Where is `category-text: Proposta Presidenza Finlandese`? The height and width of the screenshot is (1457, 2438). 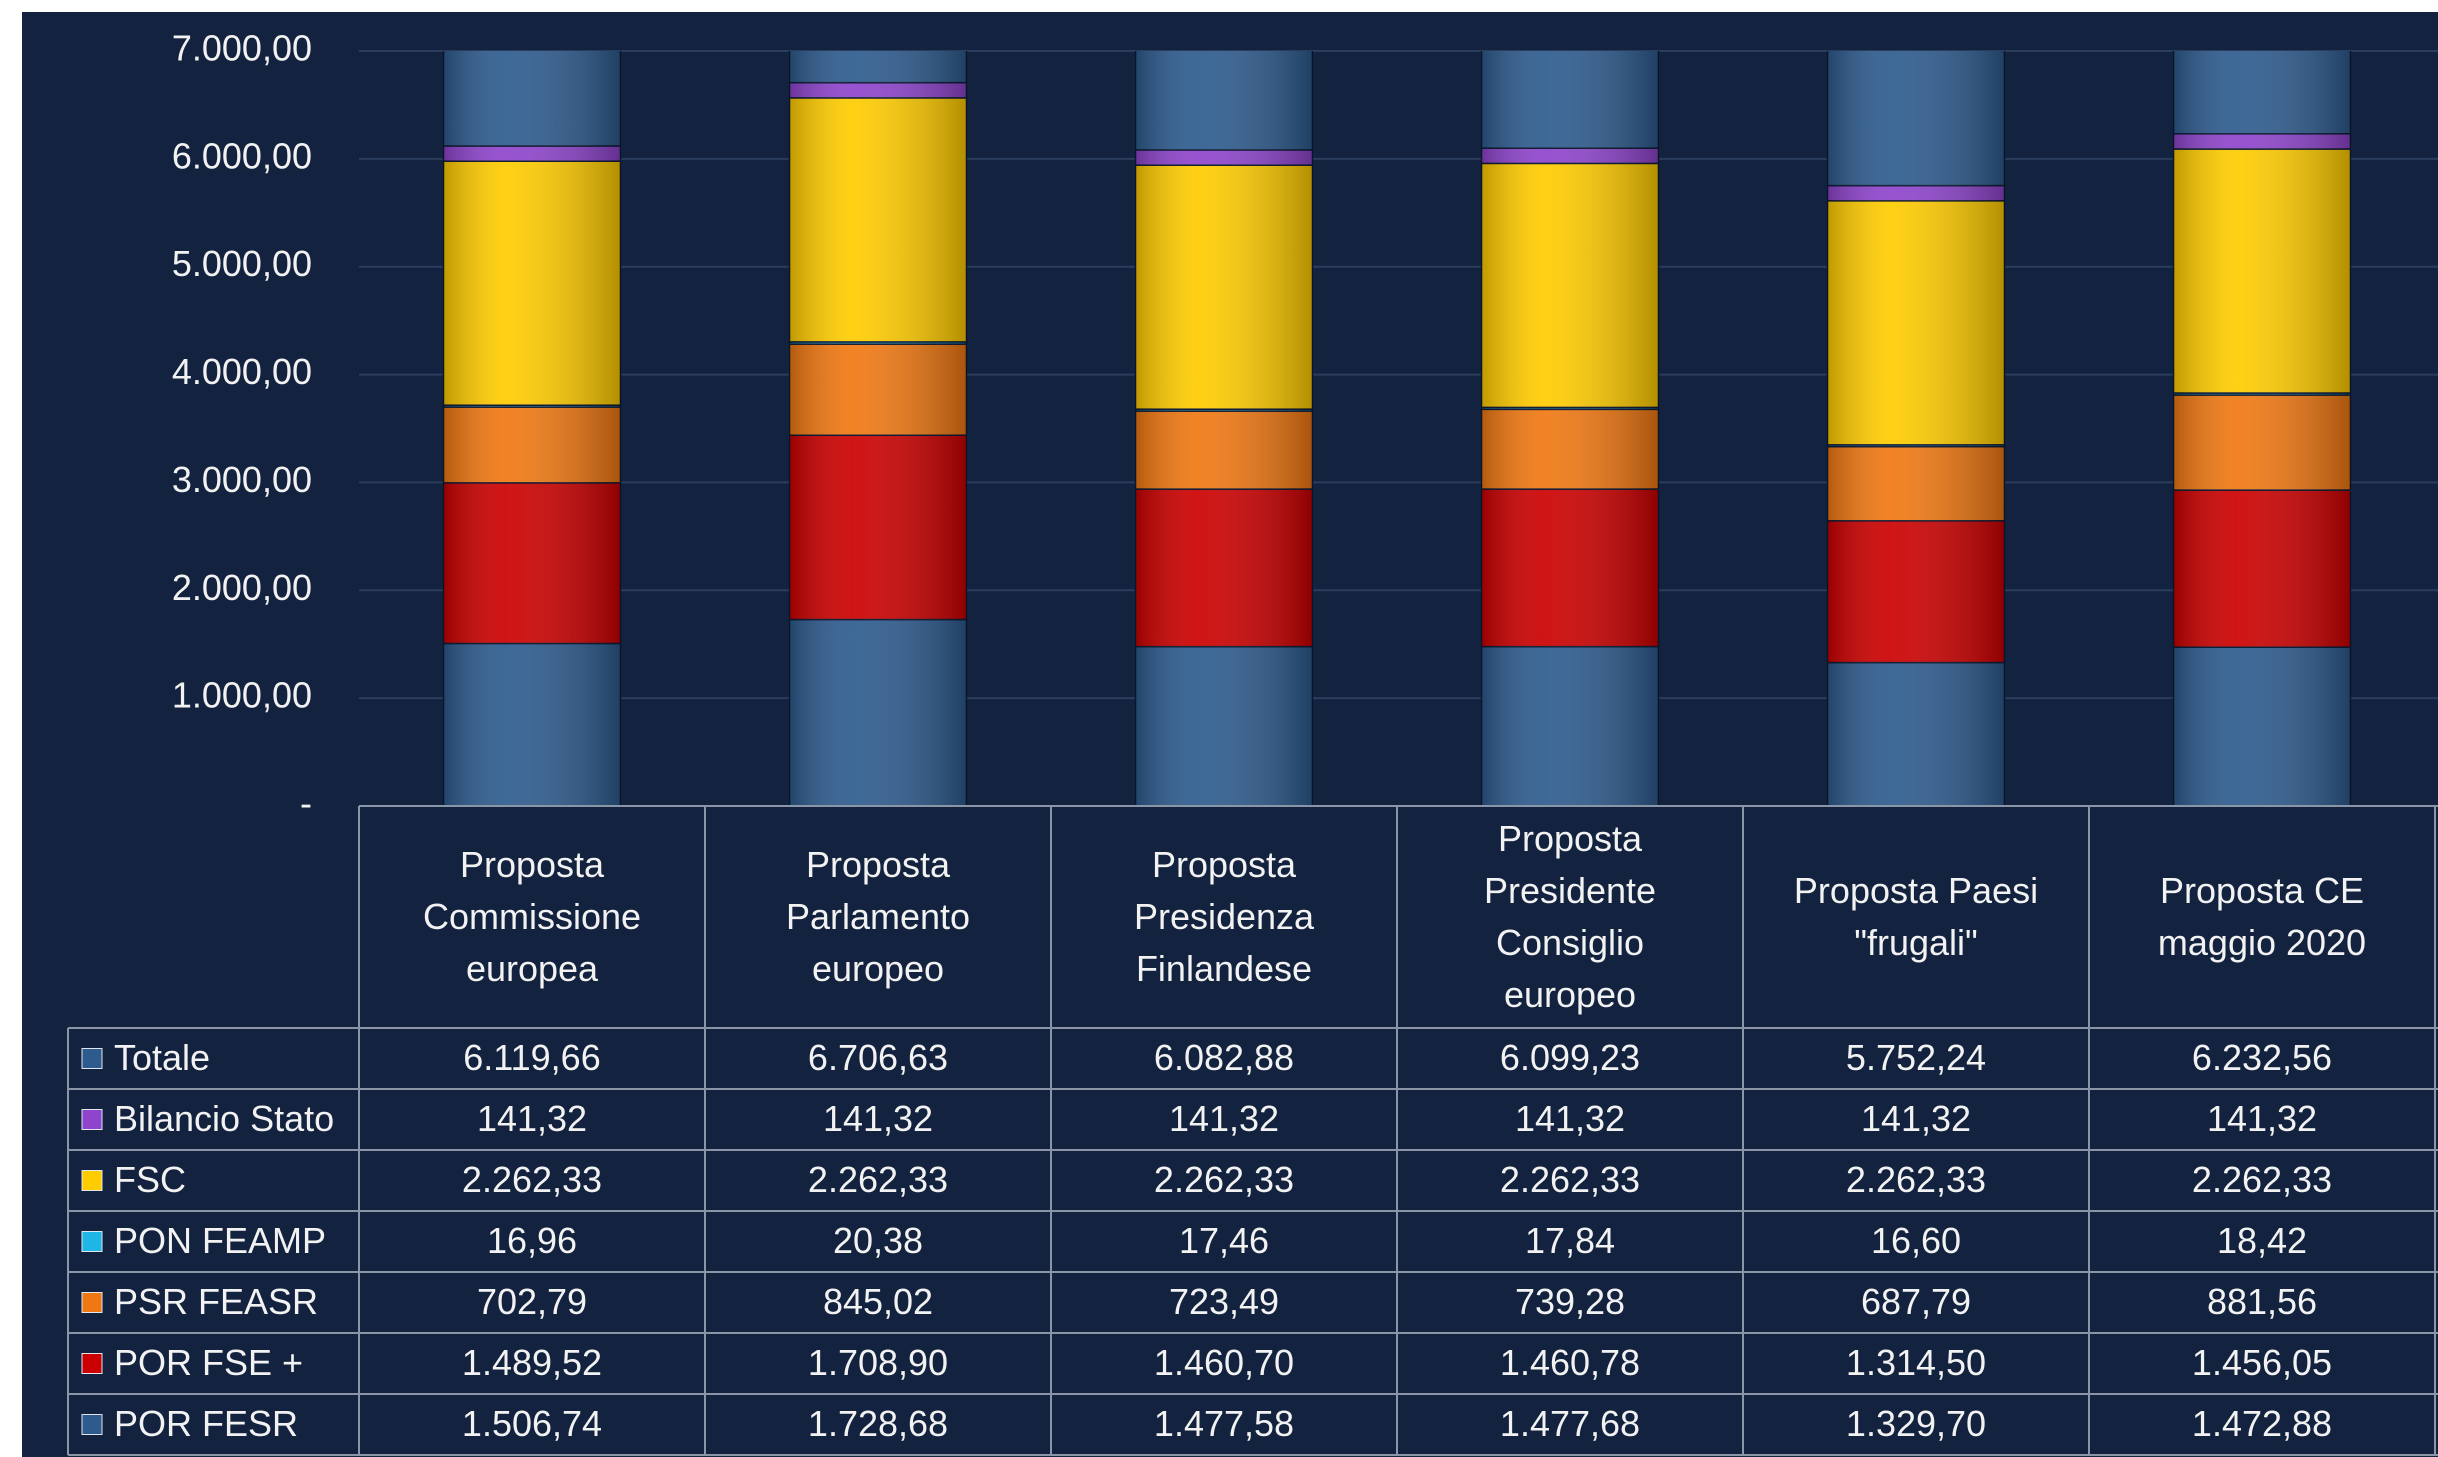 category-text: Proposta Presidenza Finlandese is located at coordinates (1224, 916).